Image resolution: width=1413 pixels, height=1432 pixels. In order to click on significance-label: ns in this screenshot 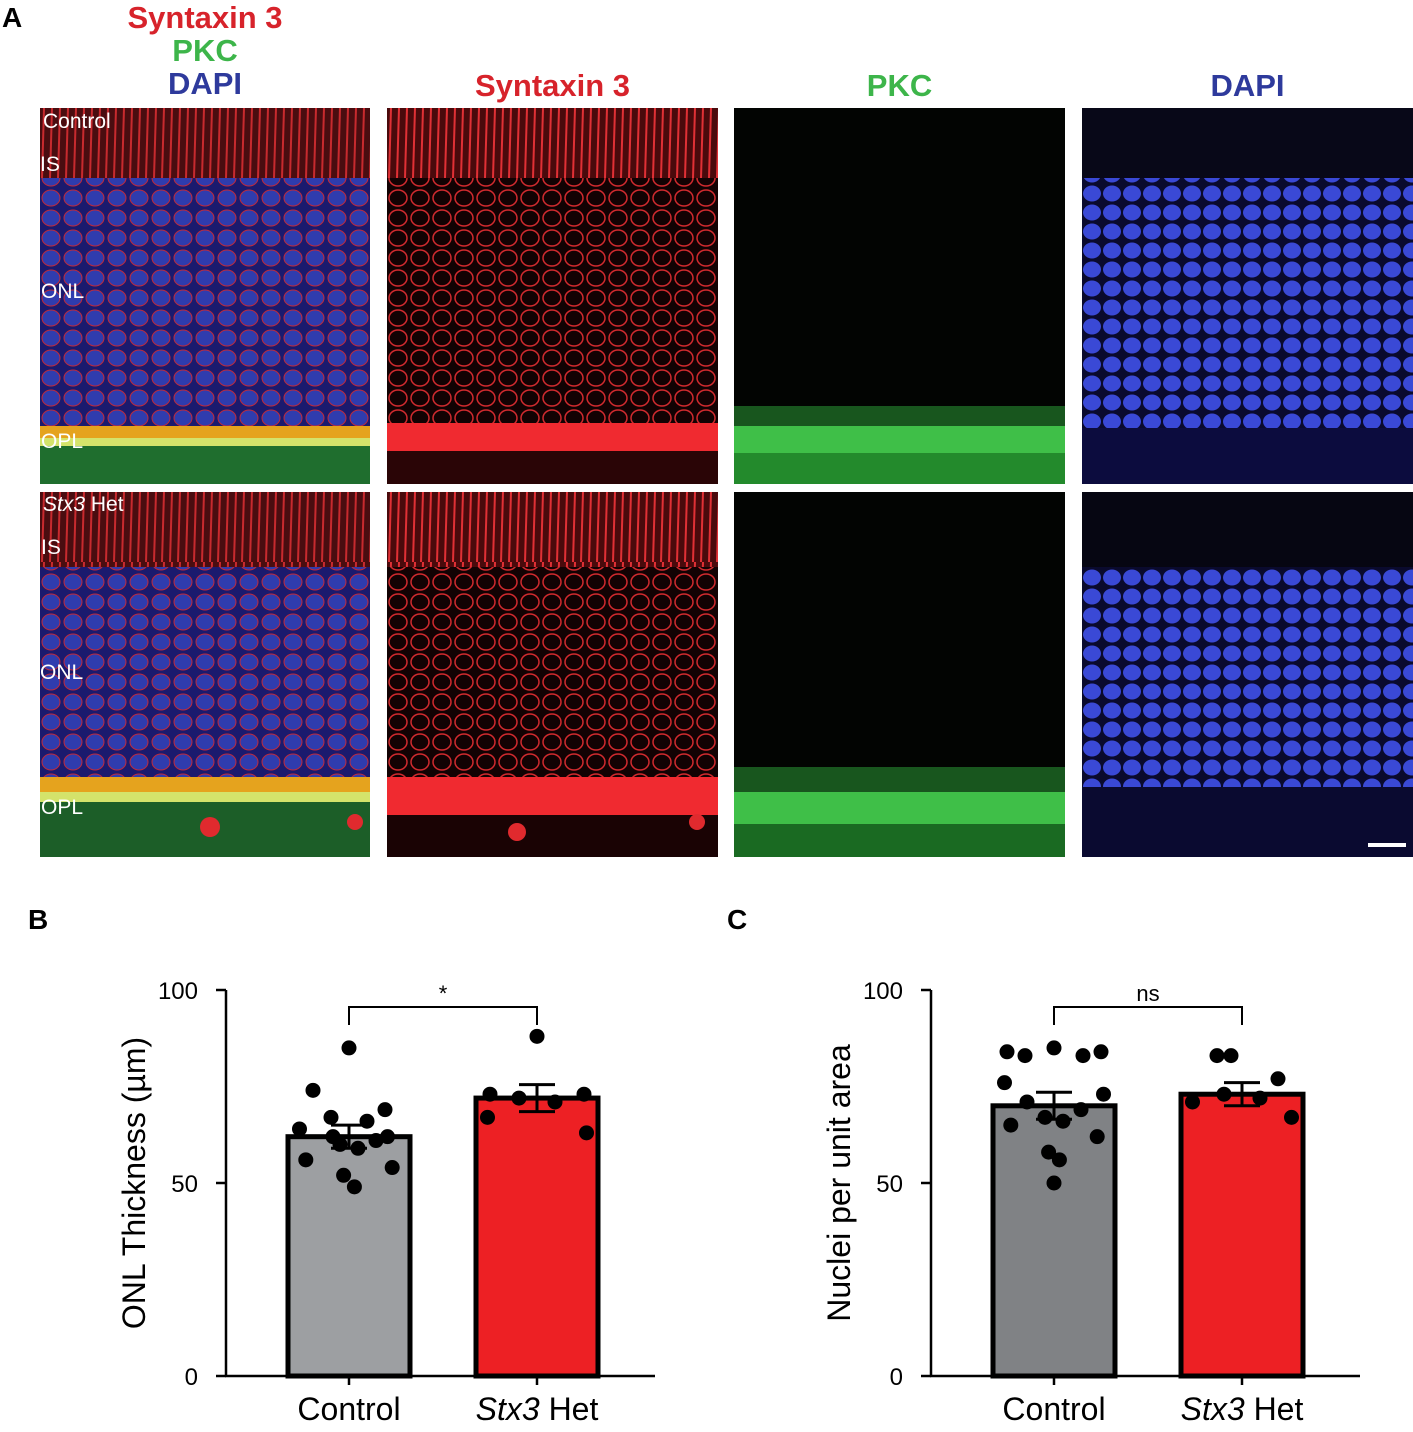, I will do `click(1147, 993)`.